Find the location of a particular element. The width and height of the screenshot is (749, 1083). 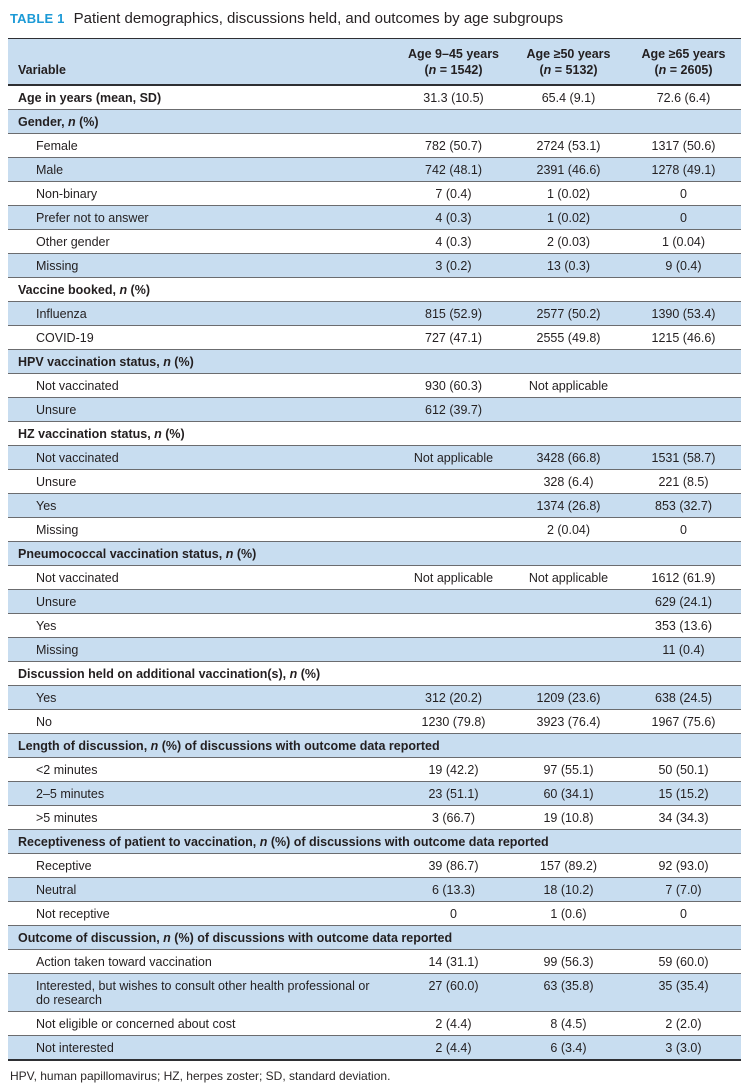

row-value: 39 (86.7) is located at coordinates (453, 865).